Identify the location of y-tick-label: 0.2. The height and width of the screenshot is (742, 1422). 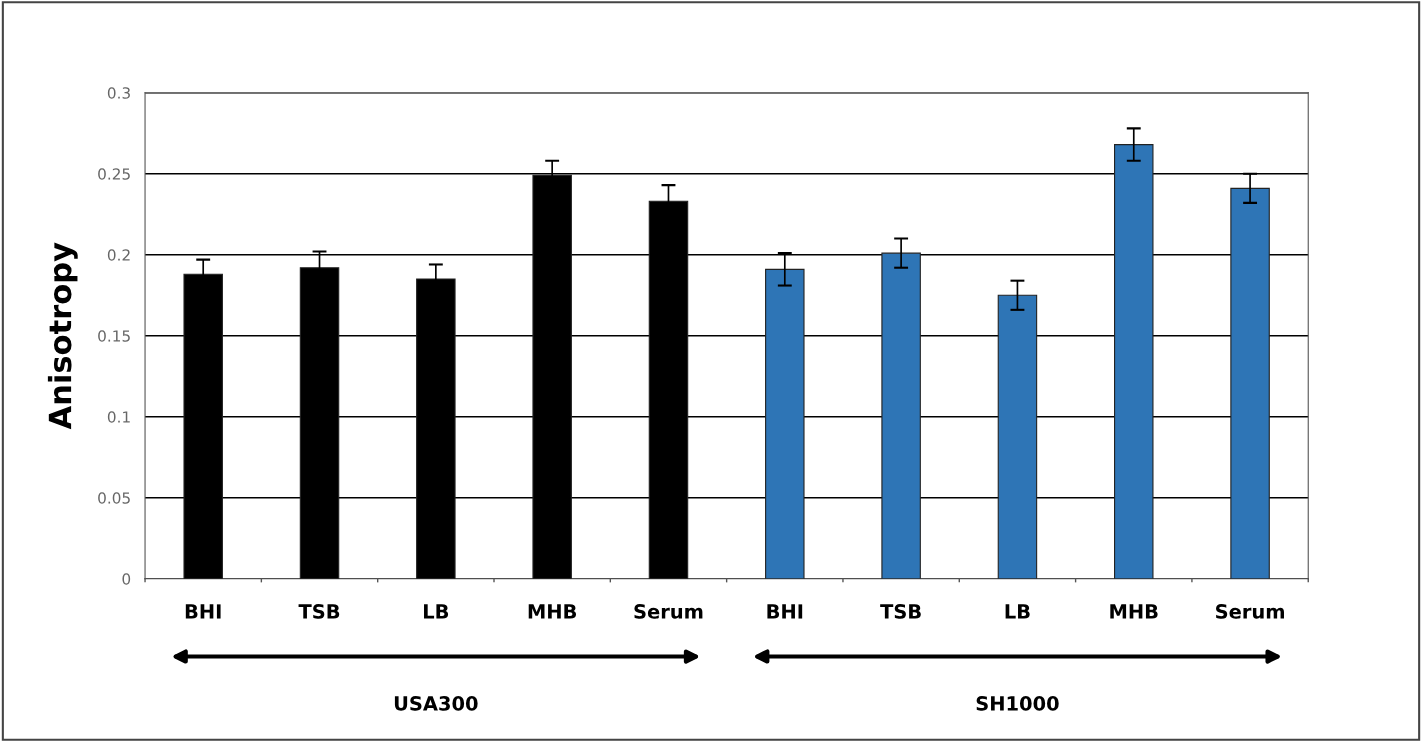
(118, 255).